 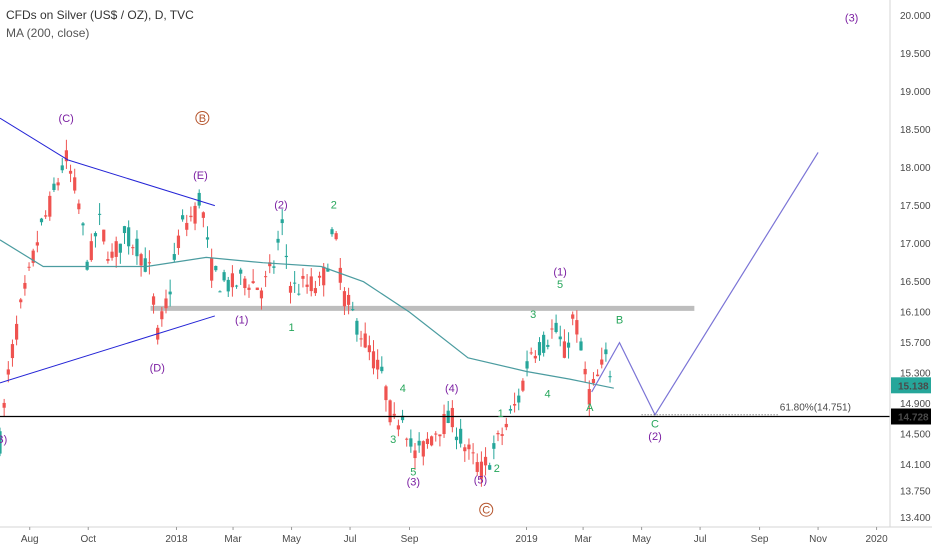 What do you see at coordinates (915, 373) in the screenshot?
I see `price-tick-label: 15.300` at bounding box center [915, 373].